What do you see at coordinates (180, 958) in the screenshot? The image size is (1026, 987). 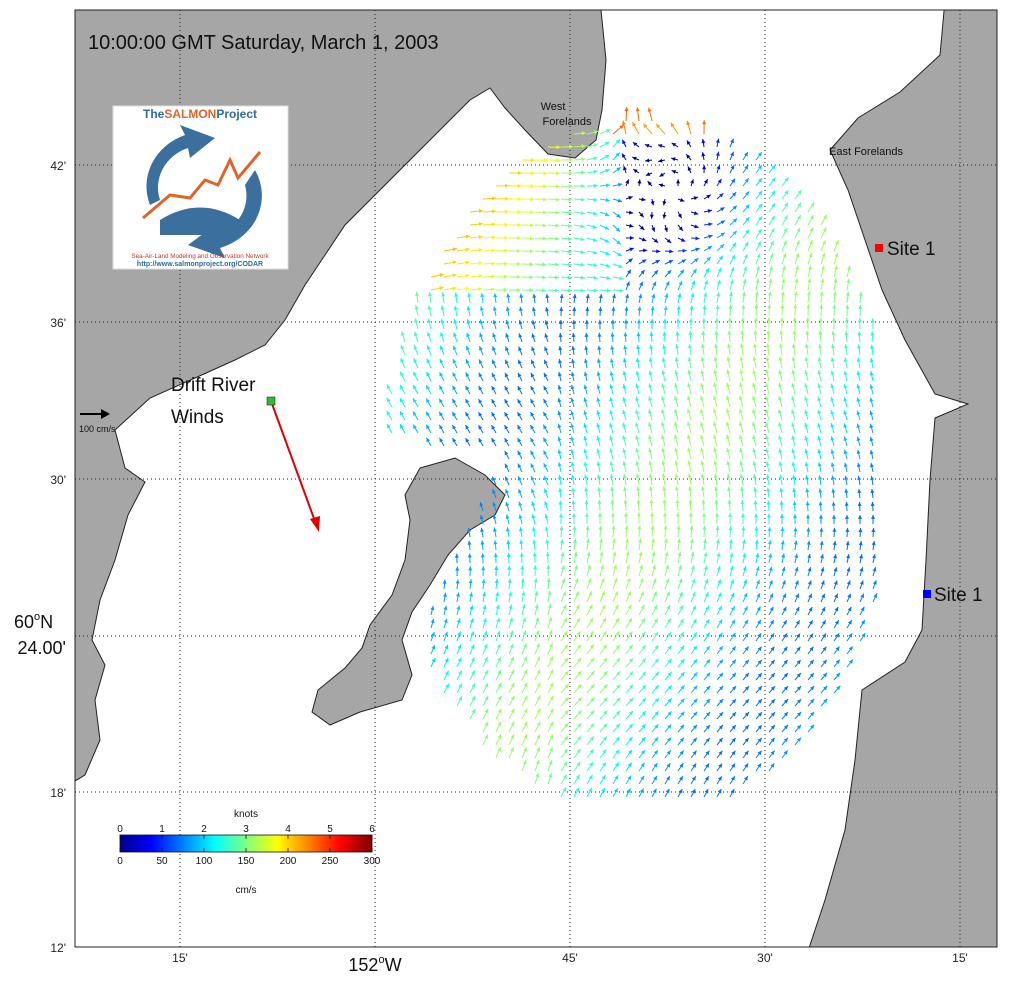 I see `lon-label: 15'` at bounding box center [180, 958].